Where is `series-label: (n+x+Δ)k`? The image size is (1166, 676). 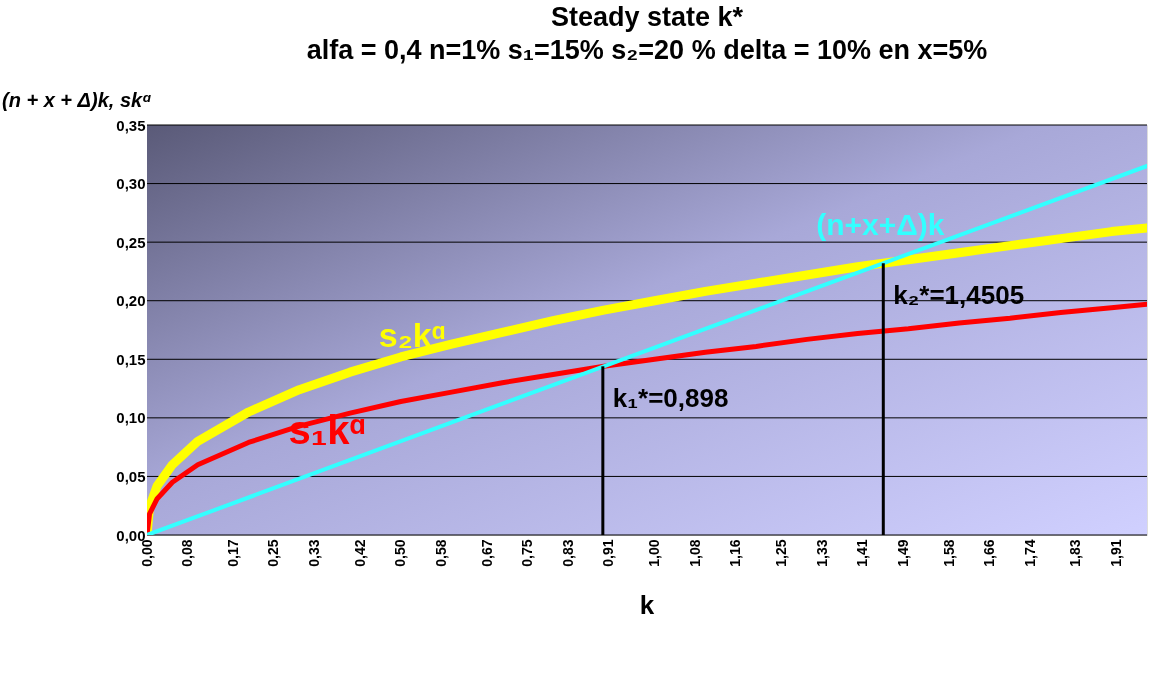 series-label: (n+x+Δ)k is located at coordinates (880, 224).